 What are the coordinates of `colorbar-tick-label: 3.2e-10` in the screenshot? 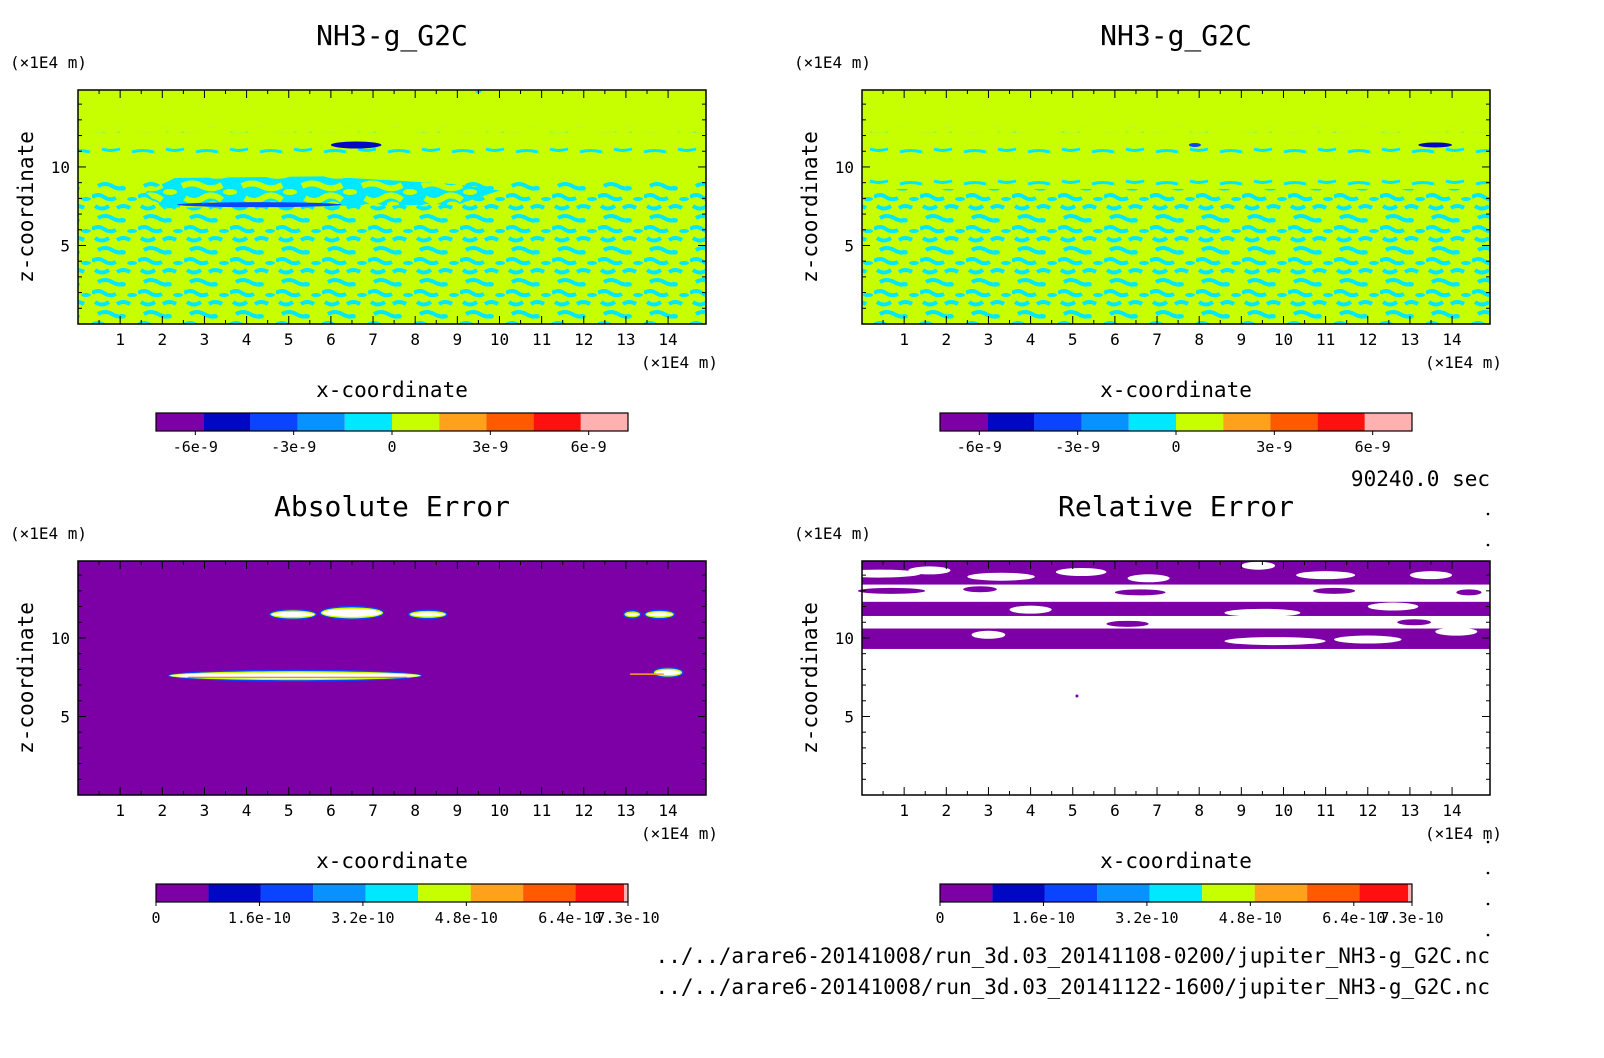 It's located at (362, 918).